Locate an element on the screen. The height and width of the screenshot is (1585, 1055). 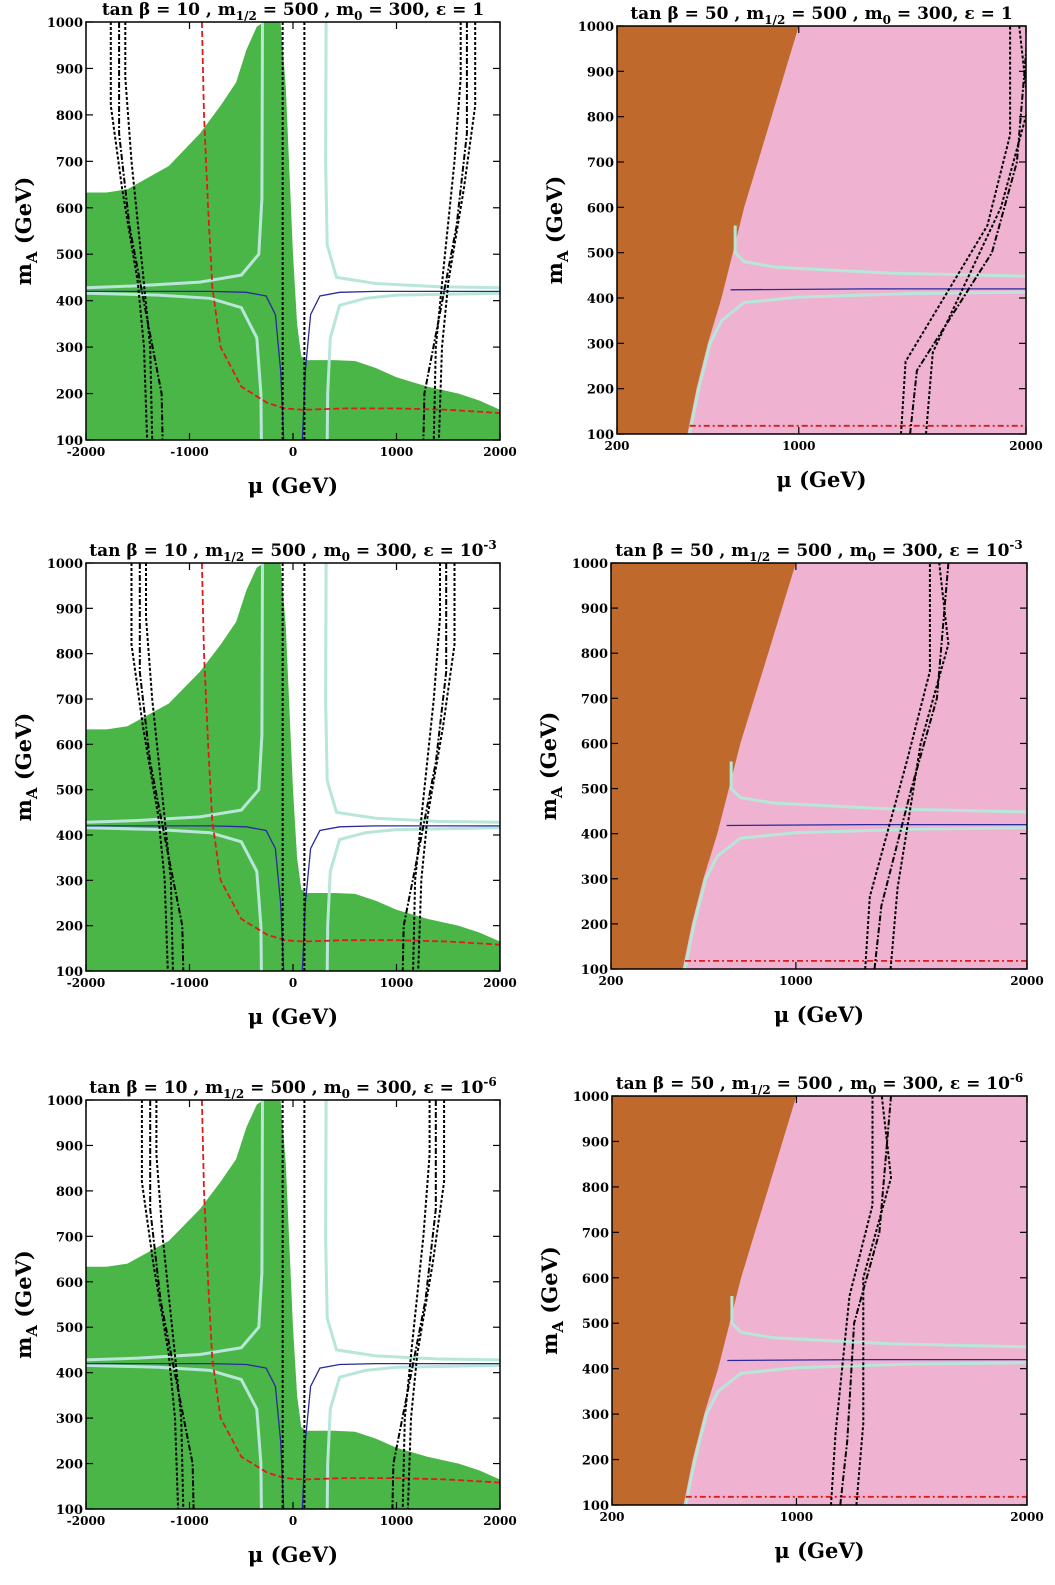
chart-title-title-main: tan β = 10 , m is located at coordinates (156, 551).